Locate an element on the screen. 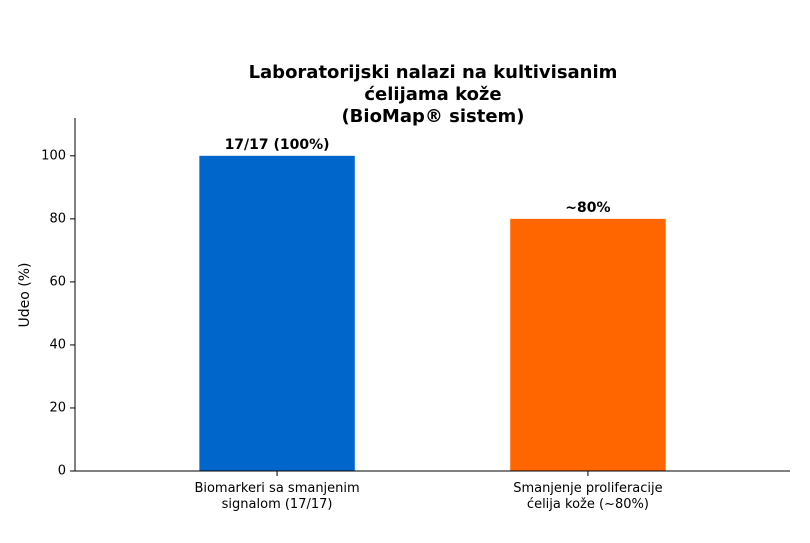  y-tick-label: 40 is located at coordinates (57, 344).